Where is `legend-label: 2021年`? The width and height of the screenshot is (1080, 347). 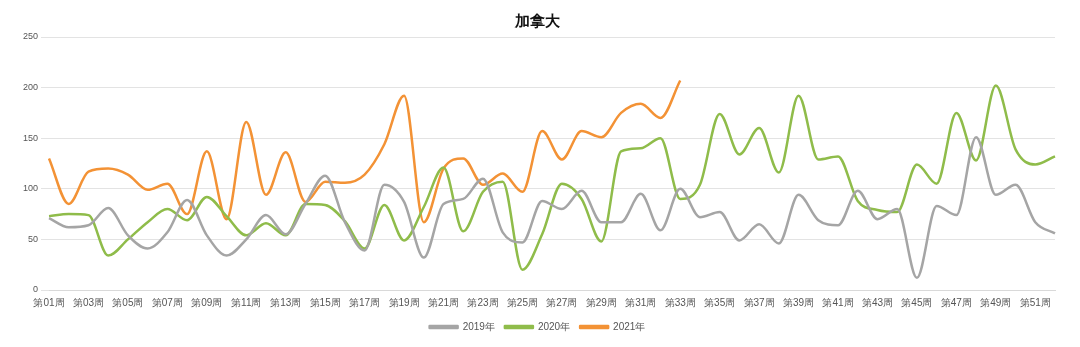 legend-label: 2021年 is located at coordinates (629, 326).